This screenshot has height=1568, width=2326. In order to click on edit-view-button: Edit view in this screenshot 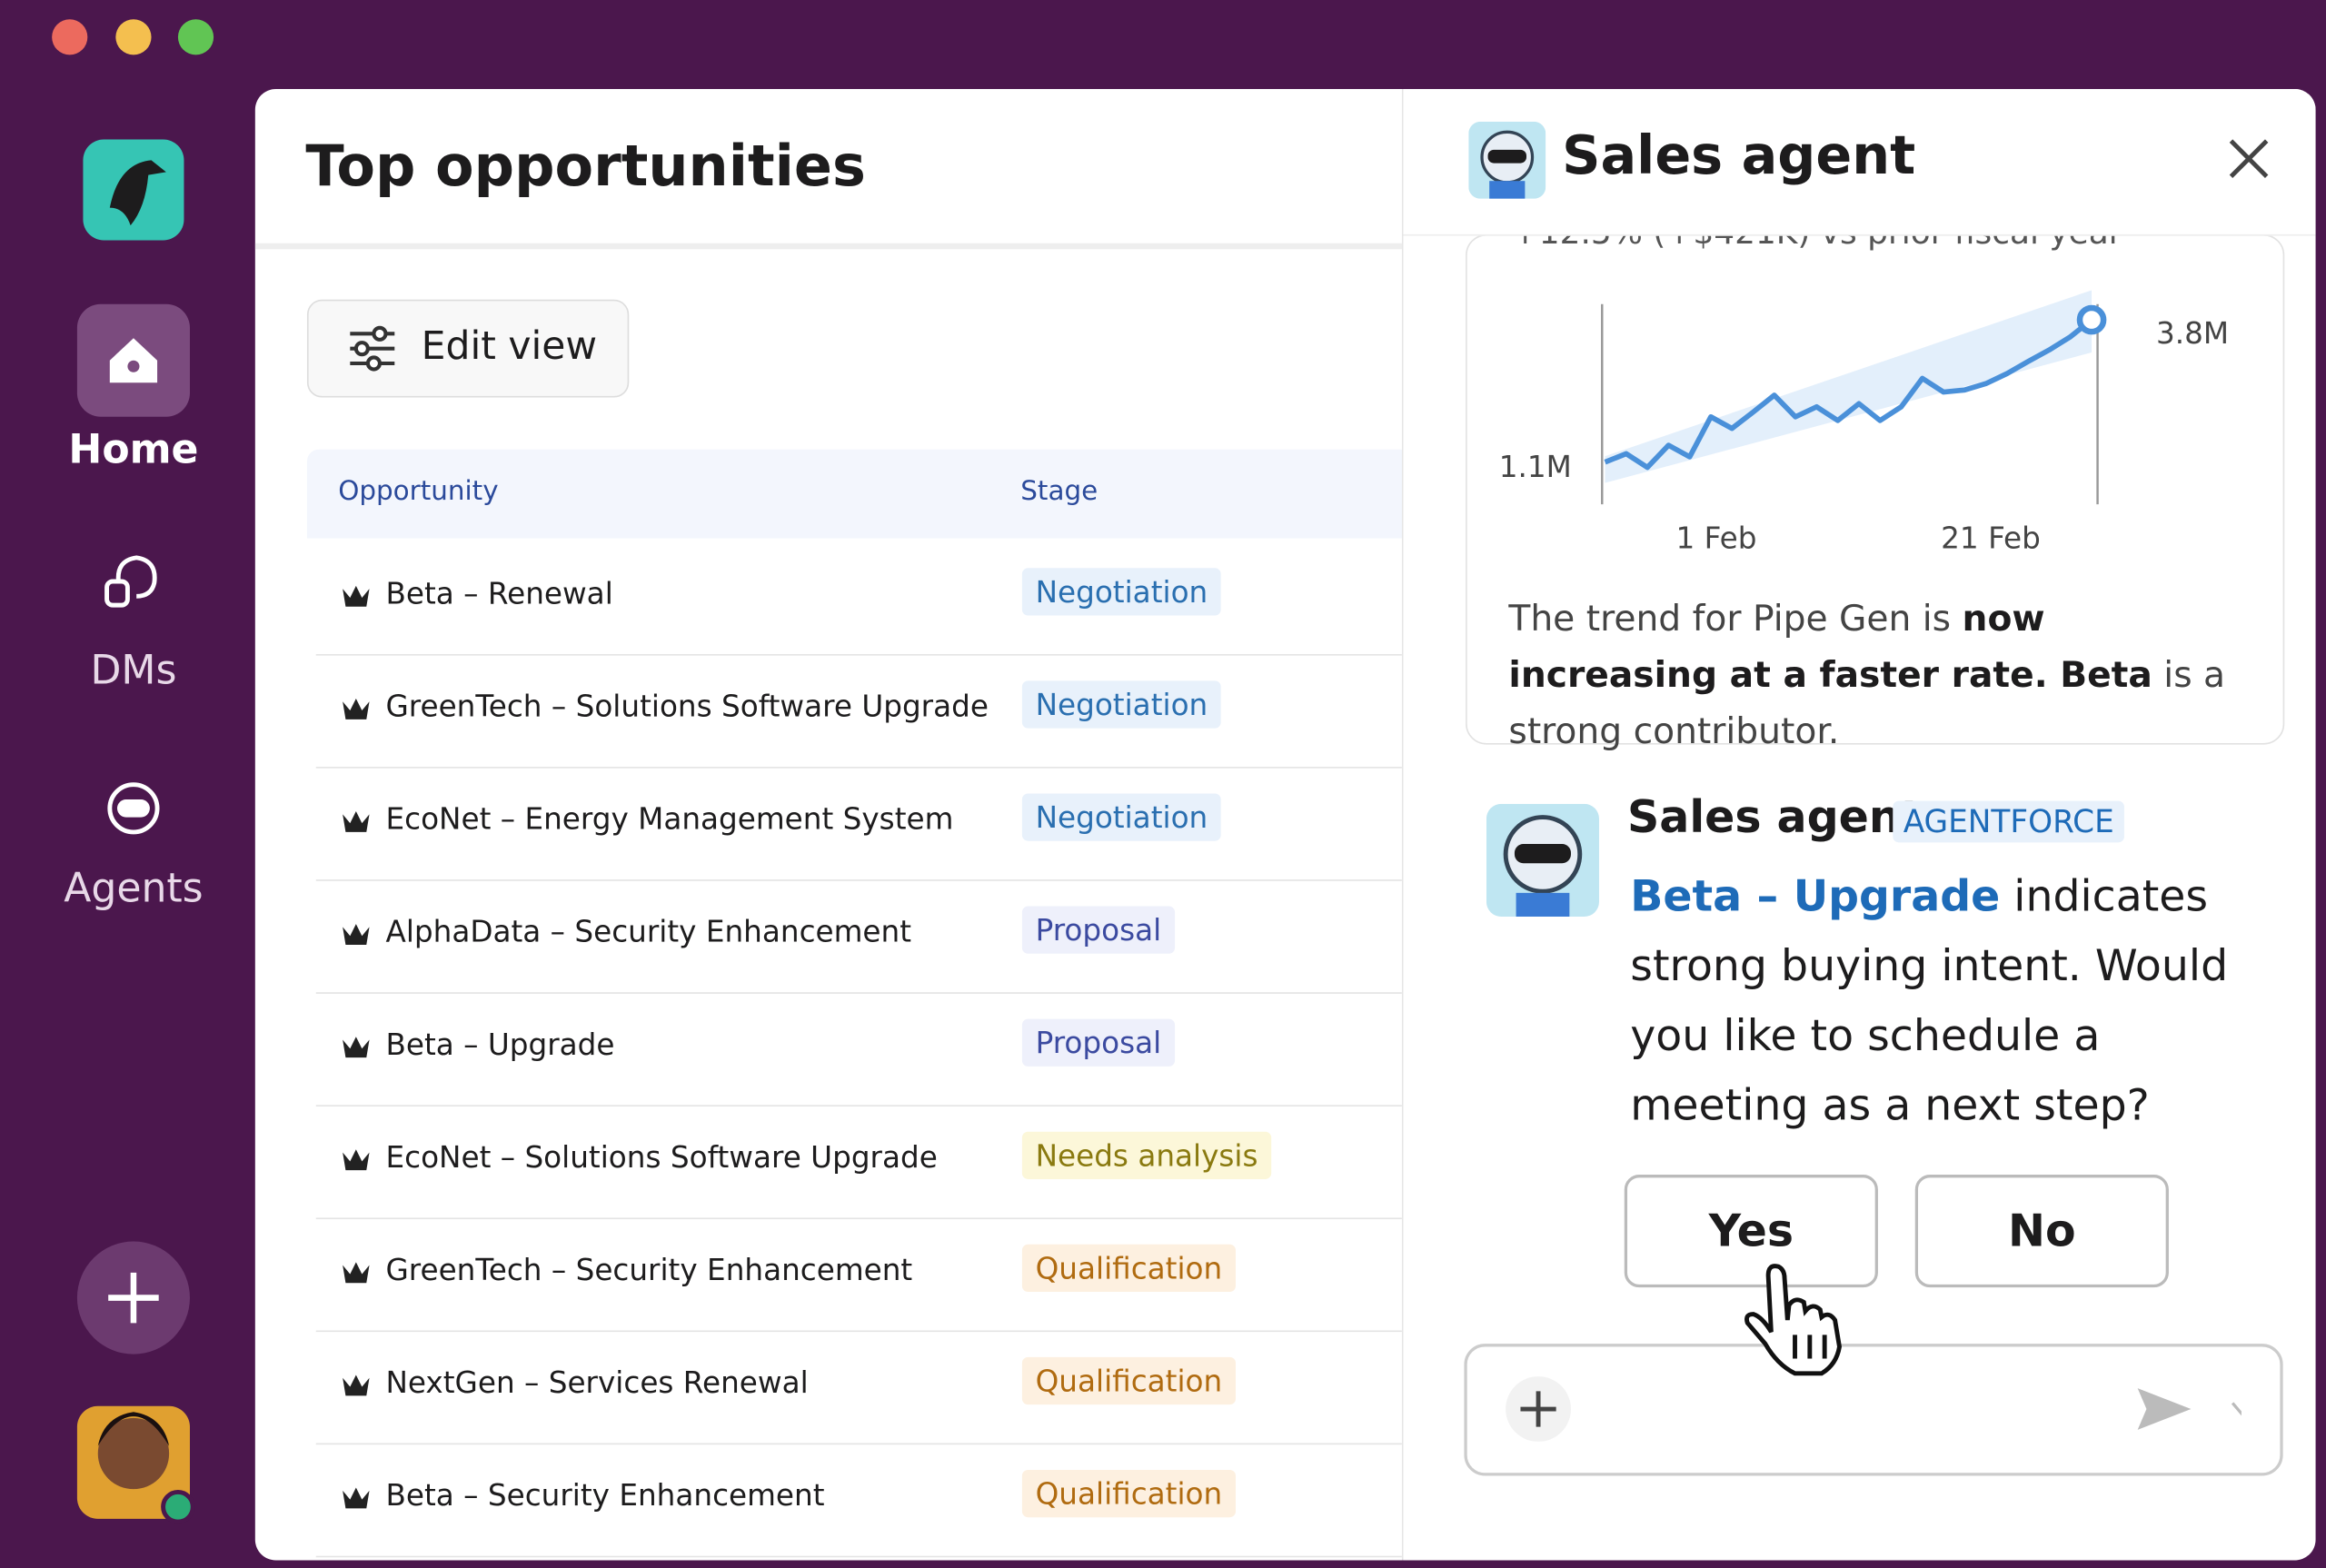, I will do `click(468, 348)`.